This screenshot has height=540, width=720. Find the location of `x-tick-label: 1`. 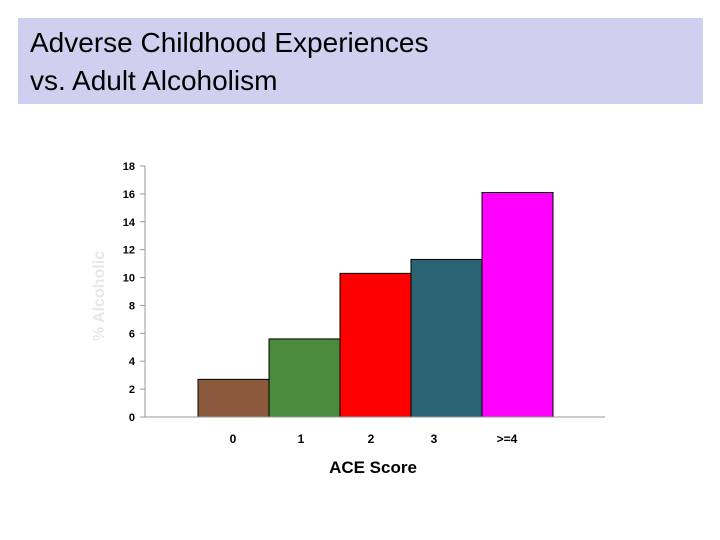

x-tick-label: 1 is located at coordinates (301, 439).